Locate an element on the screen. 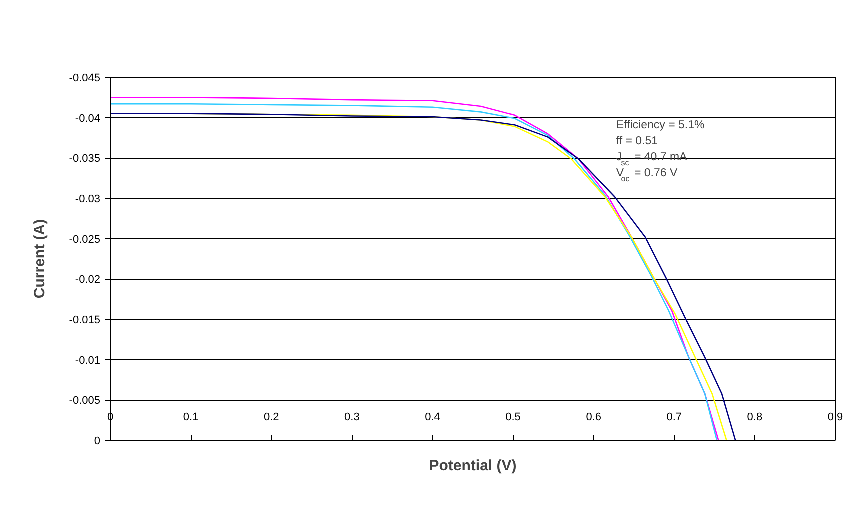 The width and height of the screenshot is (852, 524). x-tick-label: 0.1 is located at coordinates (191, 418).